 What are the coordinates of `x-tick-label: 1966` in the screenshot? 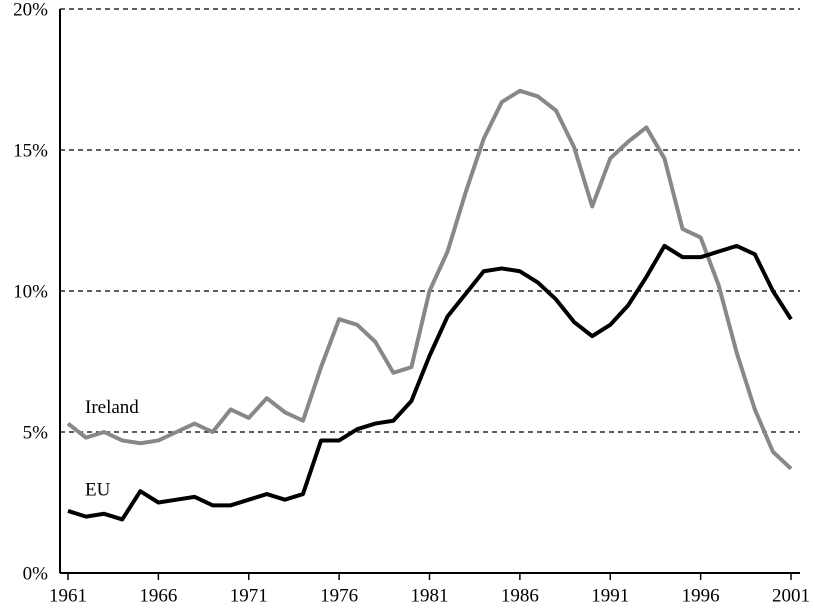 It's located at (158, 595).